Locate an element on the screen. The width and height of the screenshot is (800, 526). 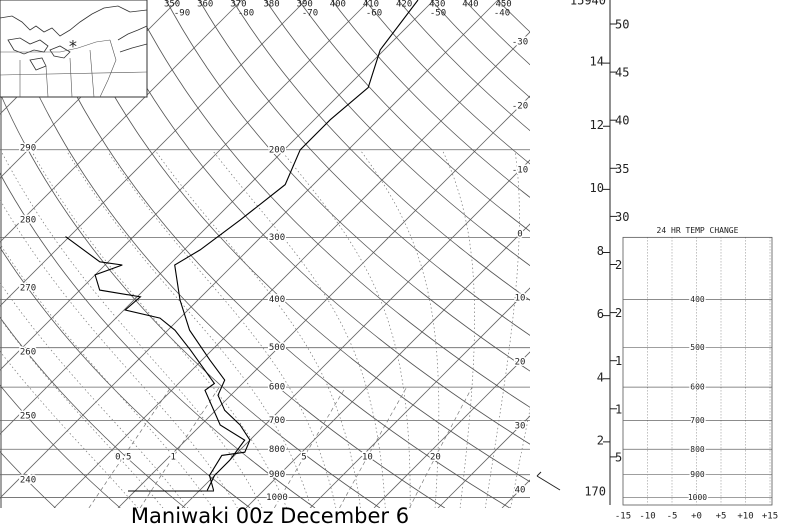
inset-x-tick-label: +10 is located at coordinates (745, 517).